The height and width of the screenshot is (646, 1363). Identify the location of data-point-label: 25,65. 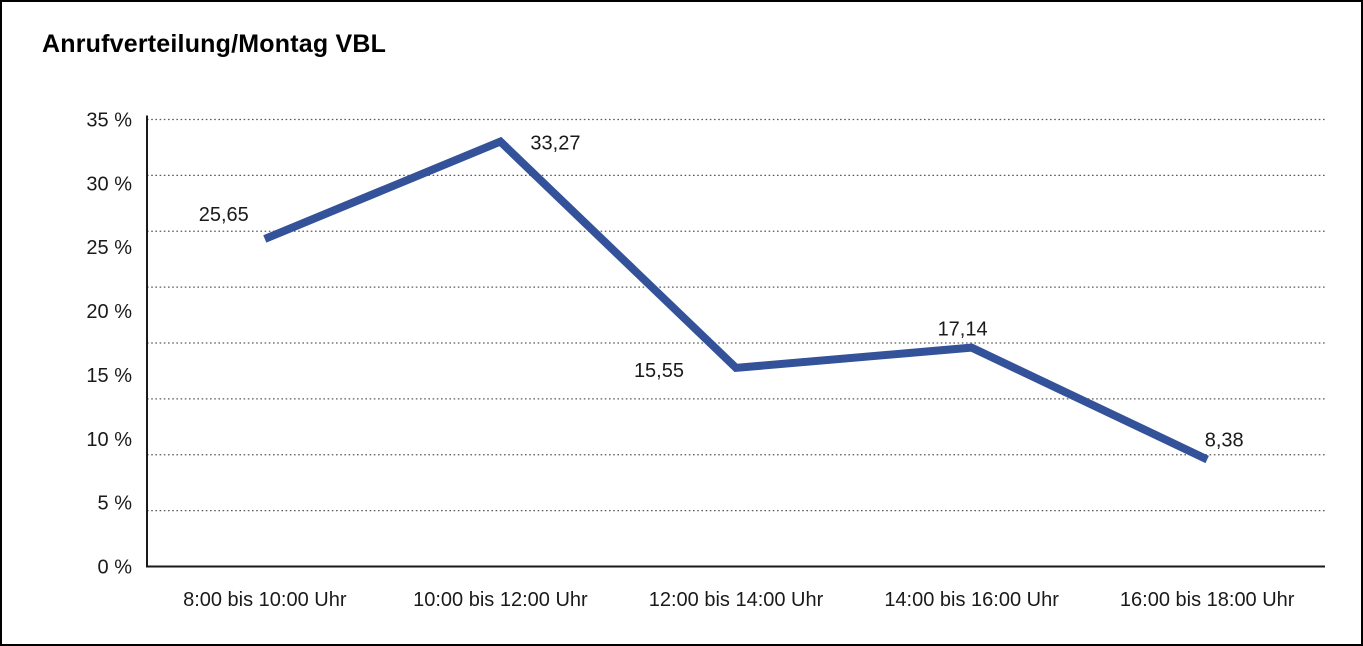
(224, 215).